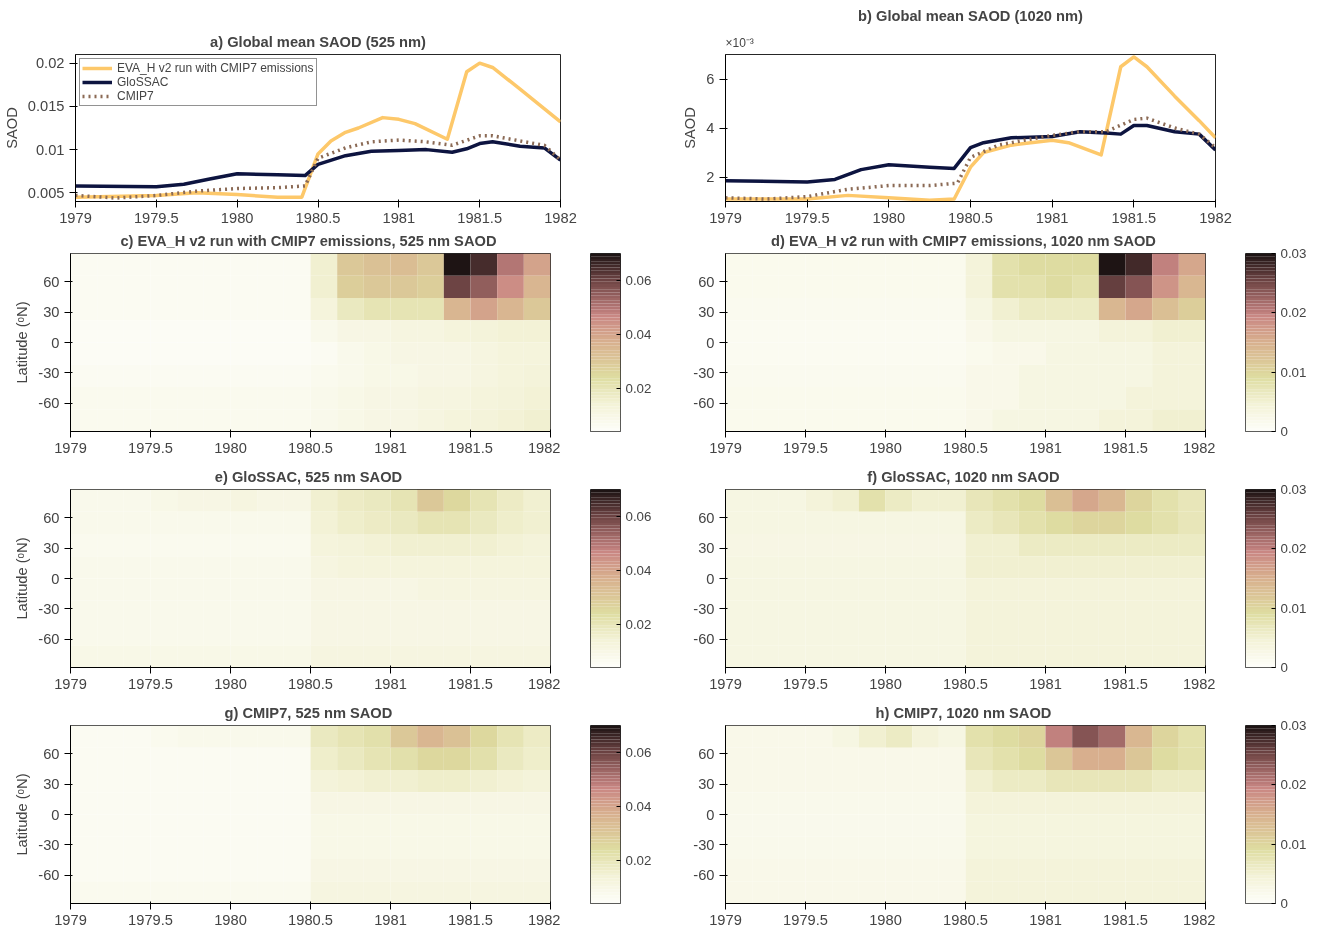 The width and height of the screenshot is (1323, 943). I want to click on y-tick-label: 6, so click(710, 79).